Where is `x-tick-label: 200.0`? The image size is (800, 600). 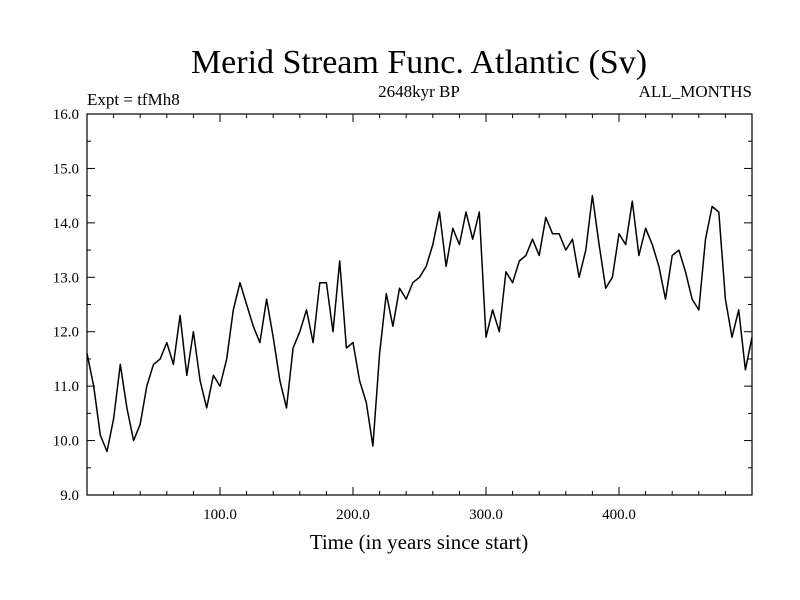
x-tick-label: 200.0 is located at coordinates (353, 515).